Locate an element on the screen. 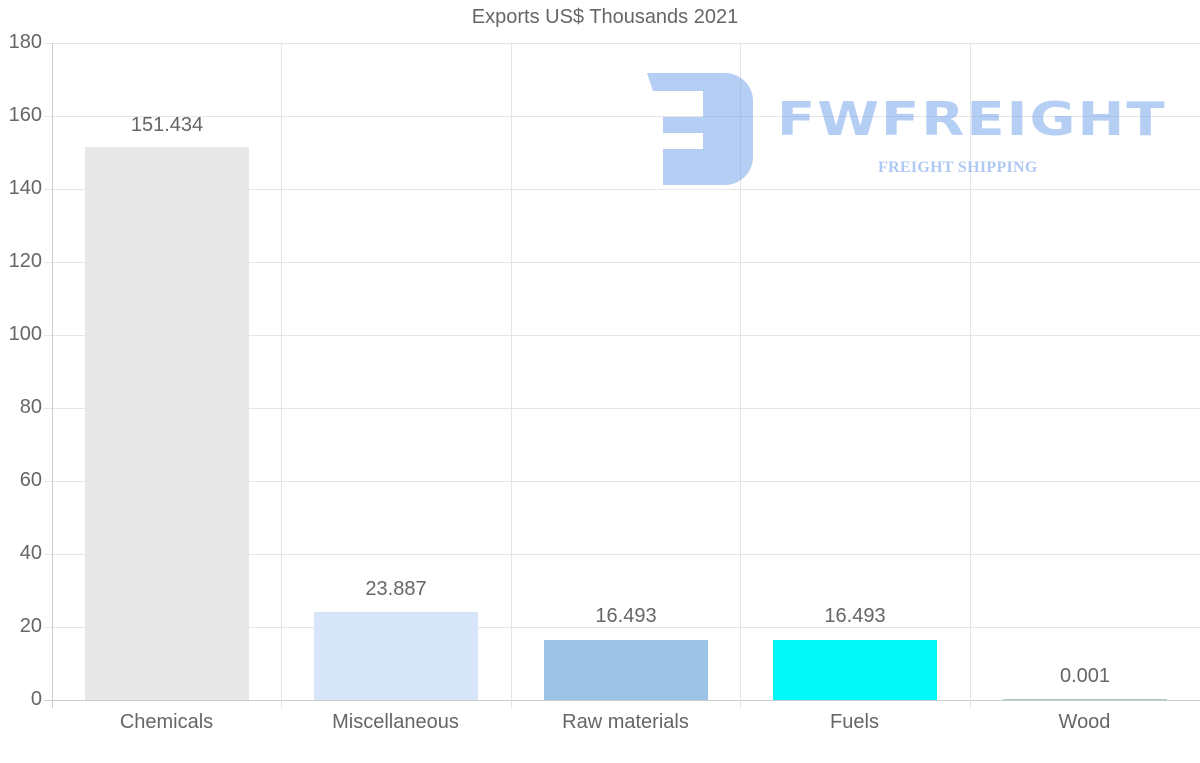 This screenshot has width=1200, height=763. value-label-miscellaneous: 23.887 is located at coordinates (396, 589).